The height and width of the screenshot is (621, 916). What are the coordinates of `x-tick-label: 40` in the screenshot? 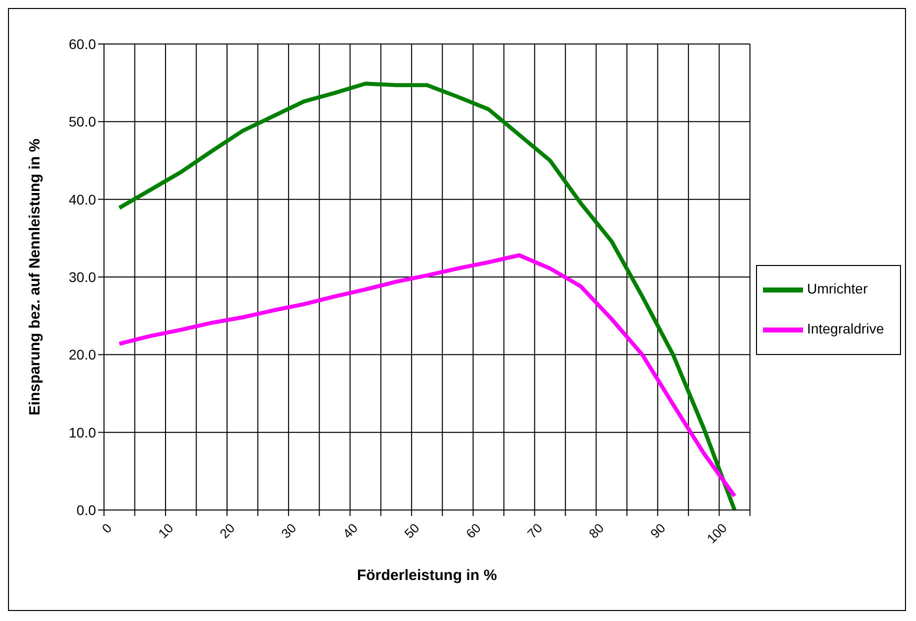 It's located at (350, 531).